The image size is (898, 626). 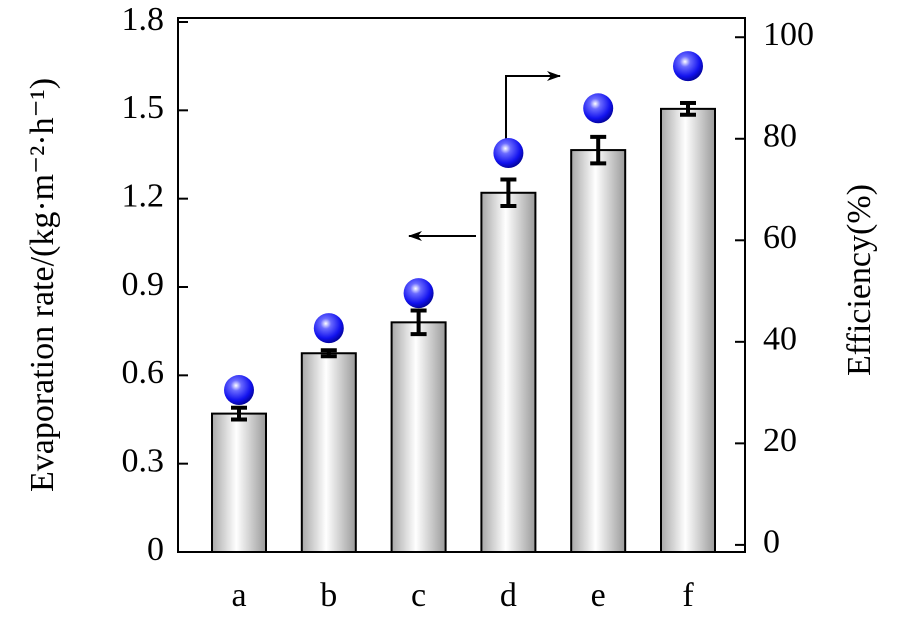 I want to click on y2-tick-label: 60, so click(x=780, y=237).